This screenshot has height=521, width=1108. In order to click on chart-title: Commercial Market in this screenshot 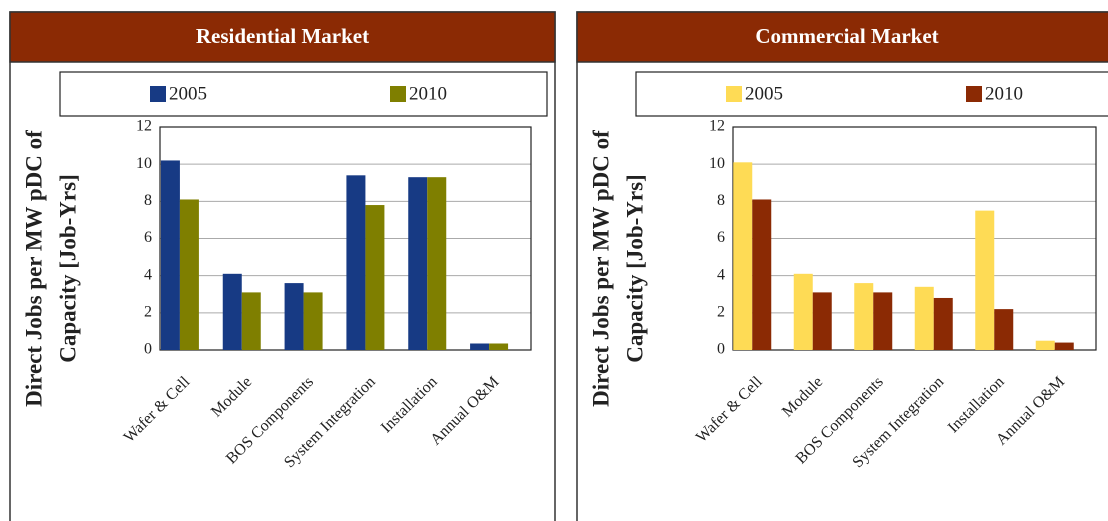, I will do `click(846, 36)`.